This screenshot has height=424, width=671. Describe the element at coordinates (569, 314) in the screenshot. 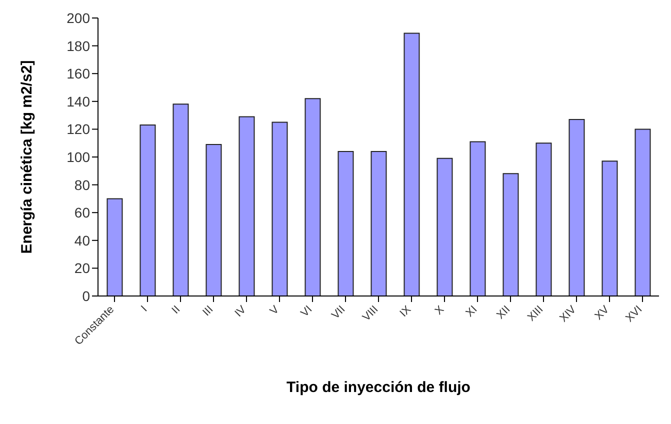

I see `x-tick-label: XIV` at that location.